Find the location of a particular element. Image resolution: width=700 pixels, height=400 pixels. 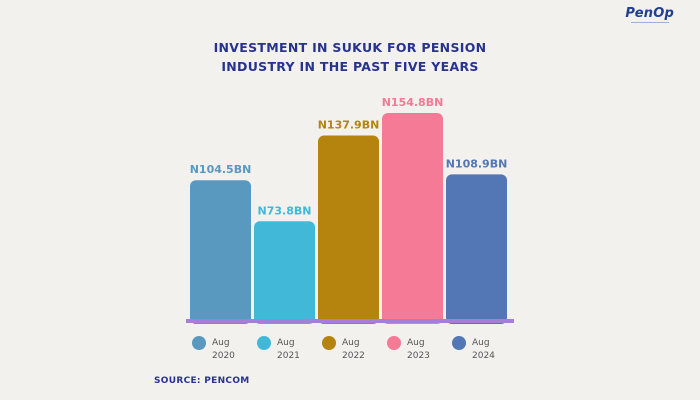

value-label: N154.8BN is located at coordinates (413, 102).